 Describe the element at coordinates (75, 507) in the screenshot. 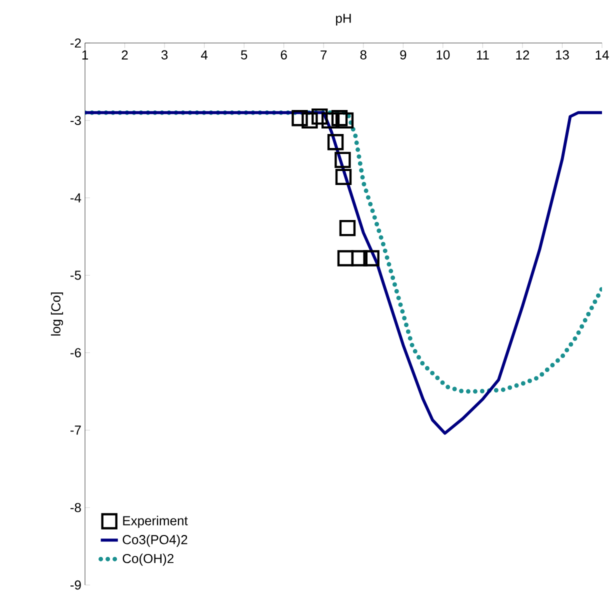

I see `y-tick-label: -8` at that location.